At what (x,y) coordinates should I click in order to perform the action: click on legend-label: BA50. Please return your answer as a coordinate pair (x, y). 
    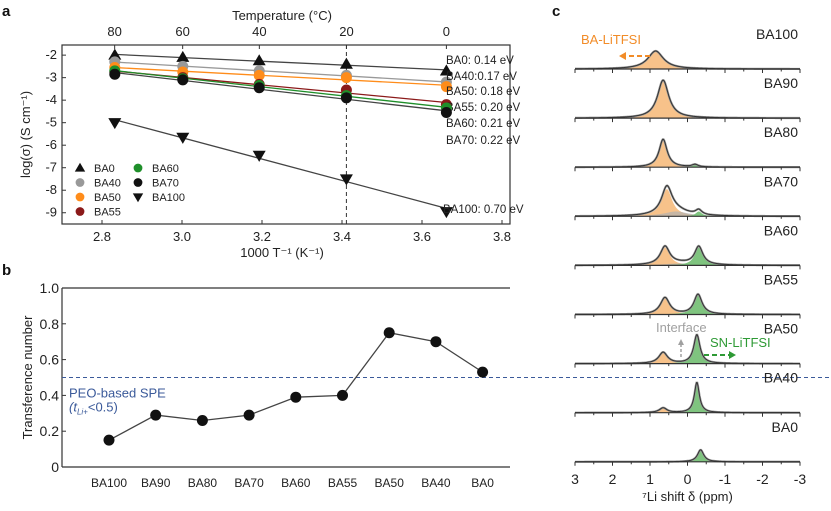
    Looking at the image, I should click on (107, 198).